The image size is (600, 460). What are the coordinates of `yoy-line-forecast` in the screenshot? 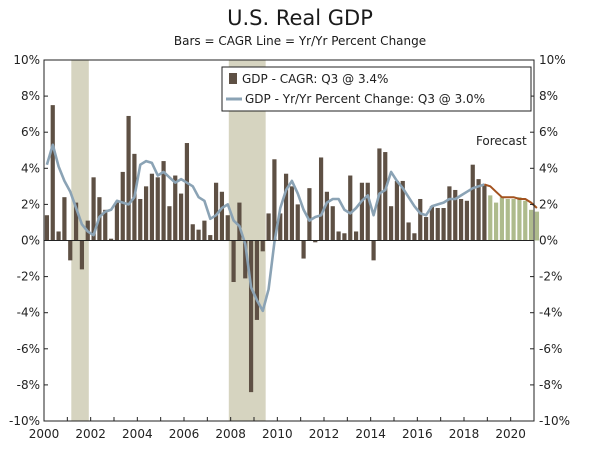 It's located at (511, 196).